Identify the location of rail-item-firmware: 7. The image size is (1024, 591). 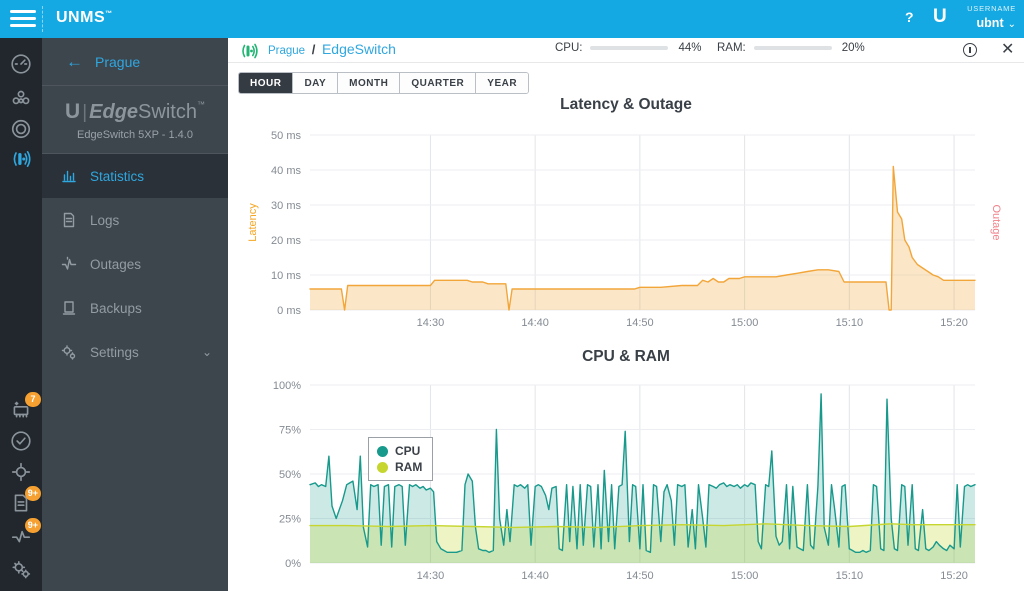
(21, 408).